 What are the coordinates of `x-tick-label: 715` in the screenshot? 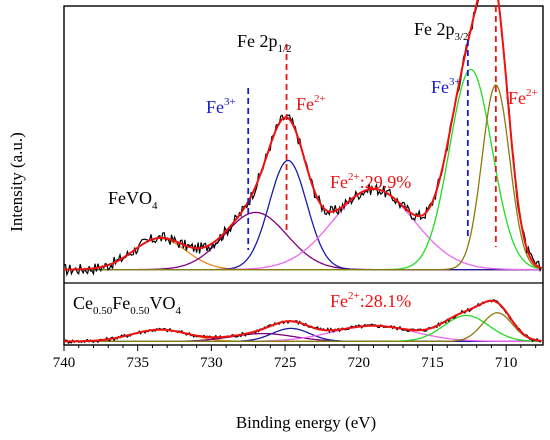 It's located at (432, 363).